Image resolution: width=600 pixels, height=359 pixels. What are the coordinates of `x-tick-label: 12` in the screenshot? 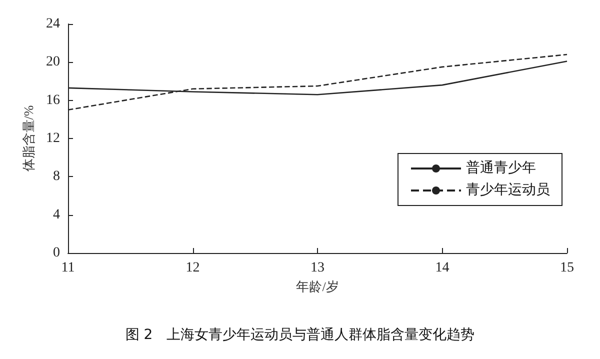 It's located at (193, 268).